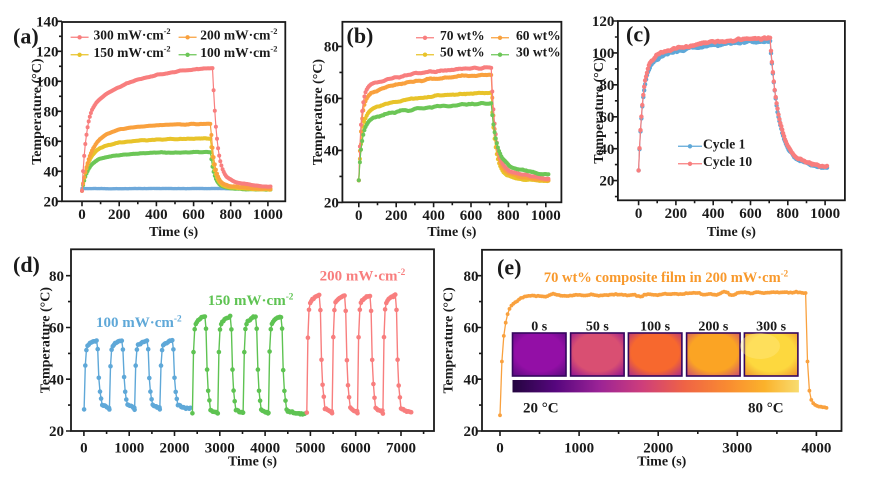 The height and width of the screenshot is (488, 869). What do you see at coordinates (26, 264) in the screenshot?
I see `svg-text: (d)` at bounding box center [26, 264].